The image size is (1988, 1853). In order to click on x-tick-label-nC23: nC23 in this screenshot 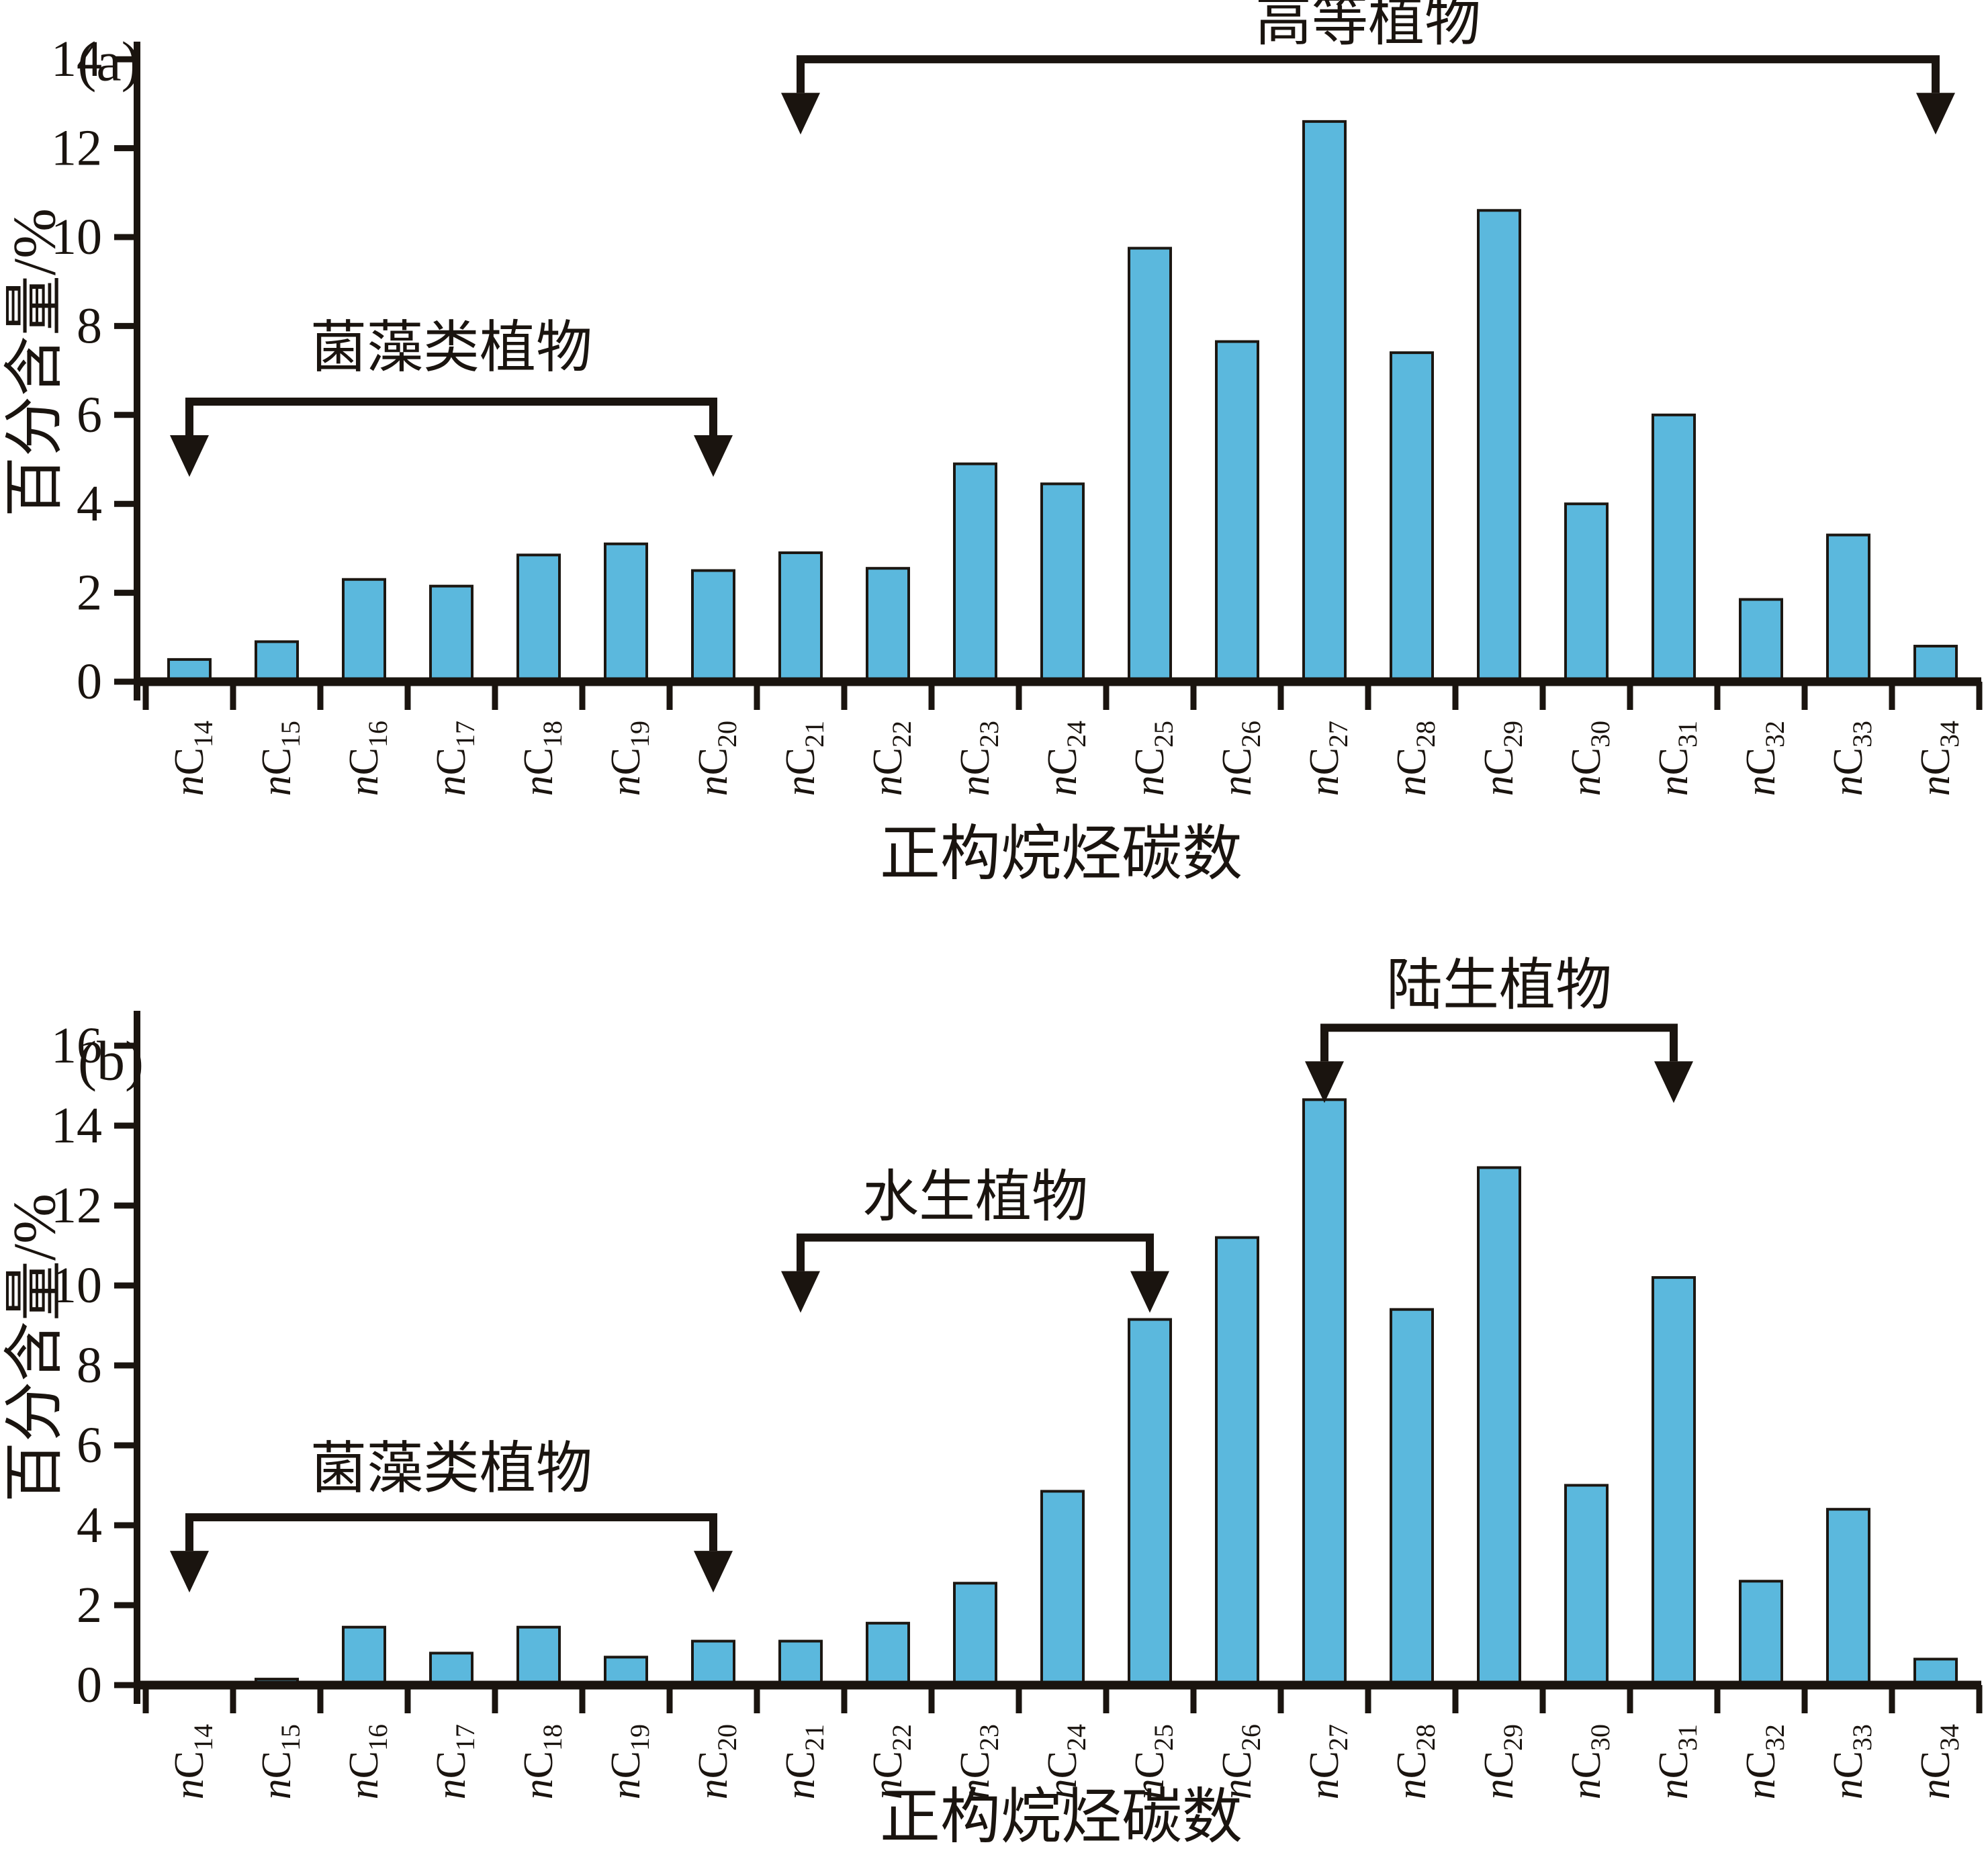, I will do `click(978, 758)`.